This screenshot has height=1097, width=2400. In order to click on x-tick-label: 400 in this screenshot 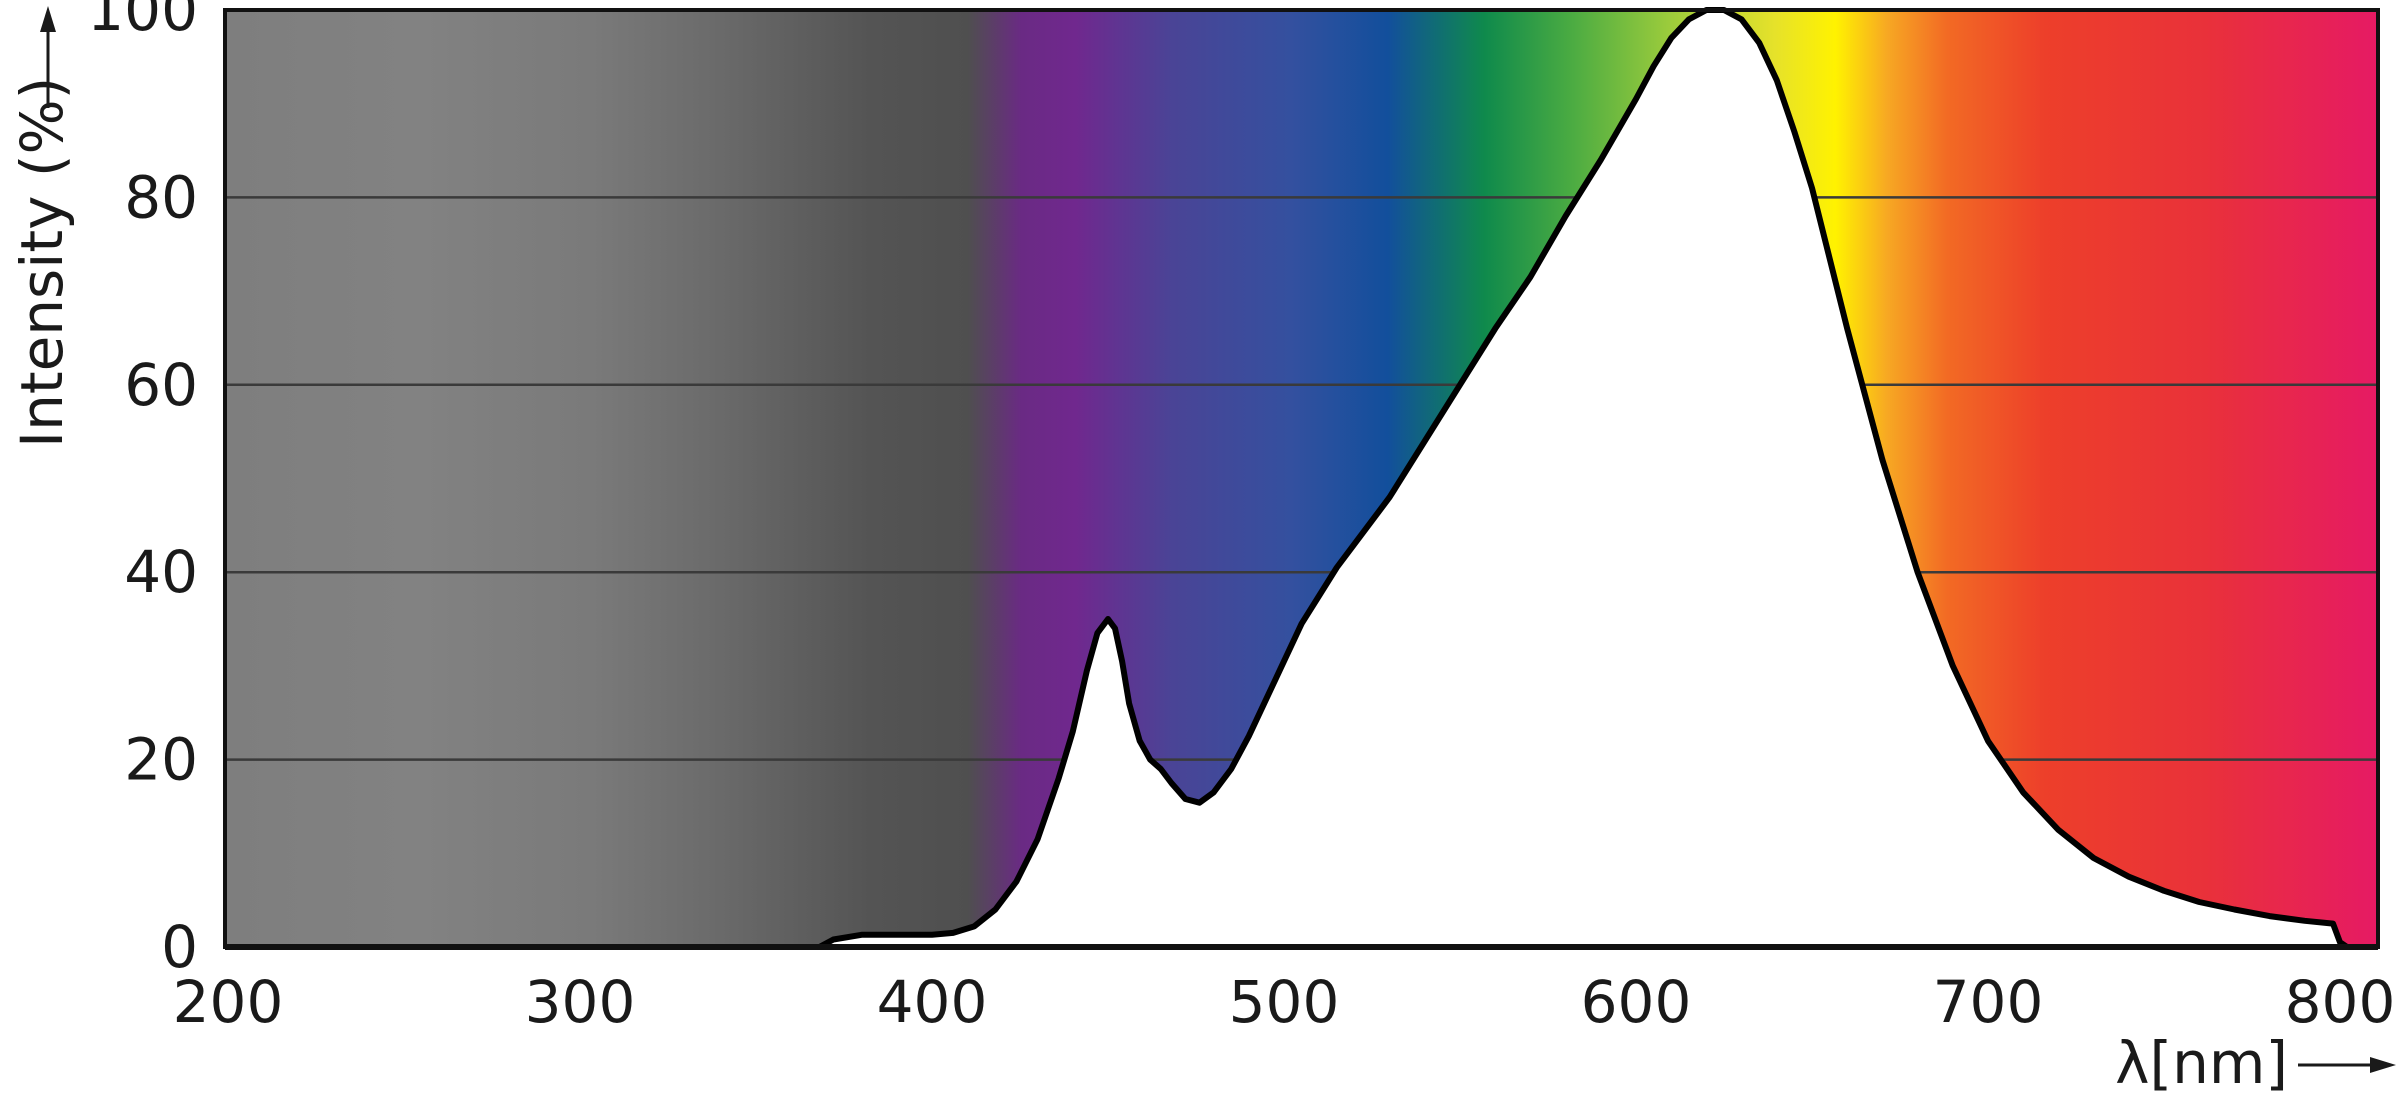, I will do `click(932, 1002)`.